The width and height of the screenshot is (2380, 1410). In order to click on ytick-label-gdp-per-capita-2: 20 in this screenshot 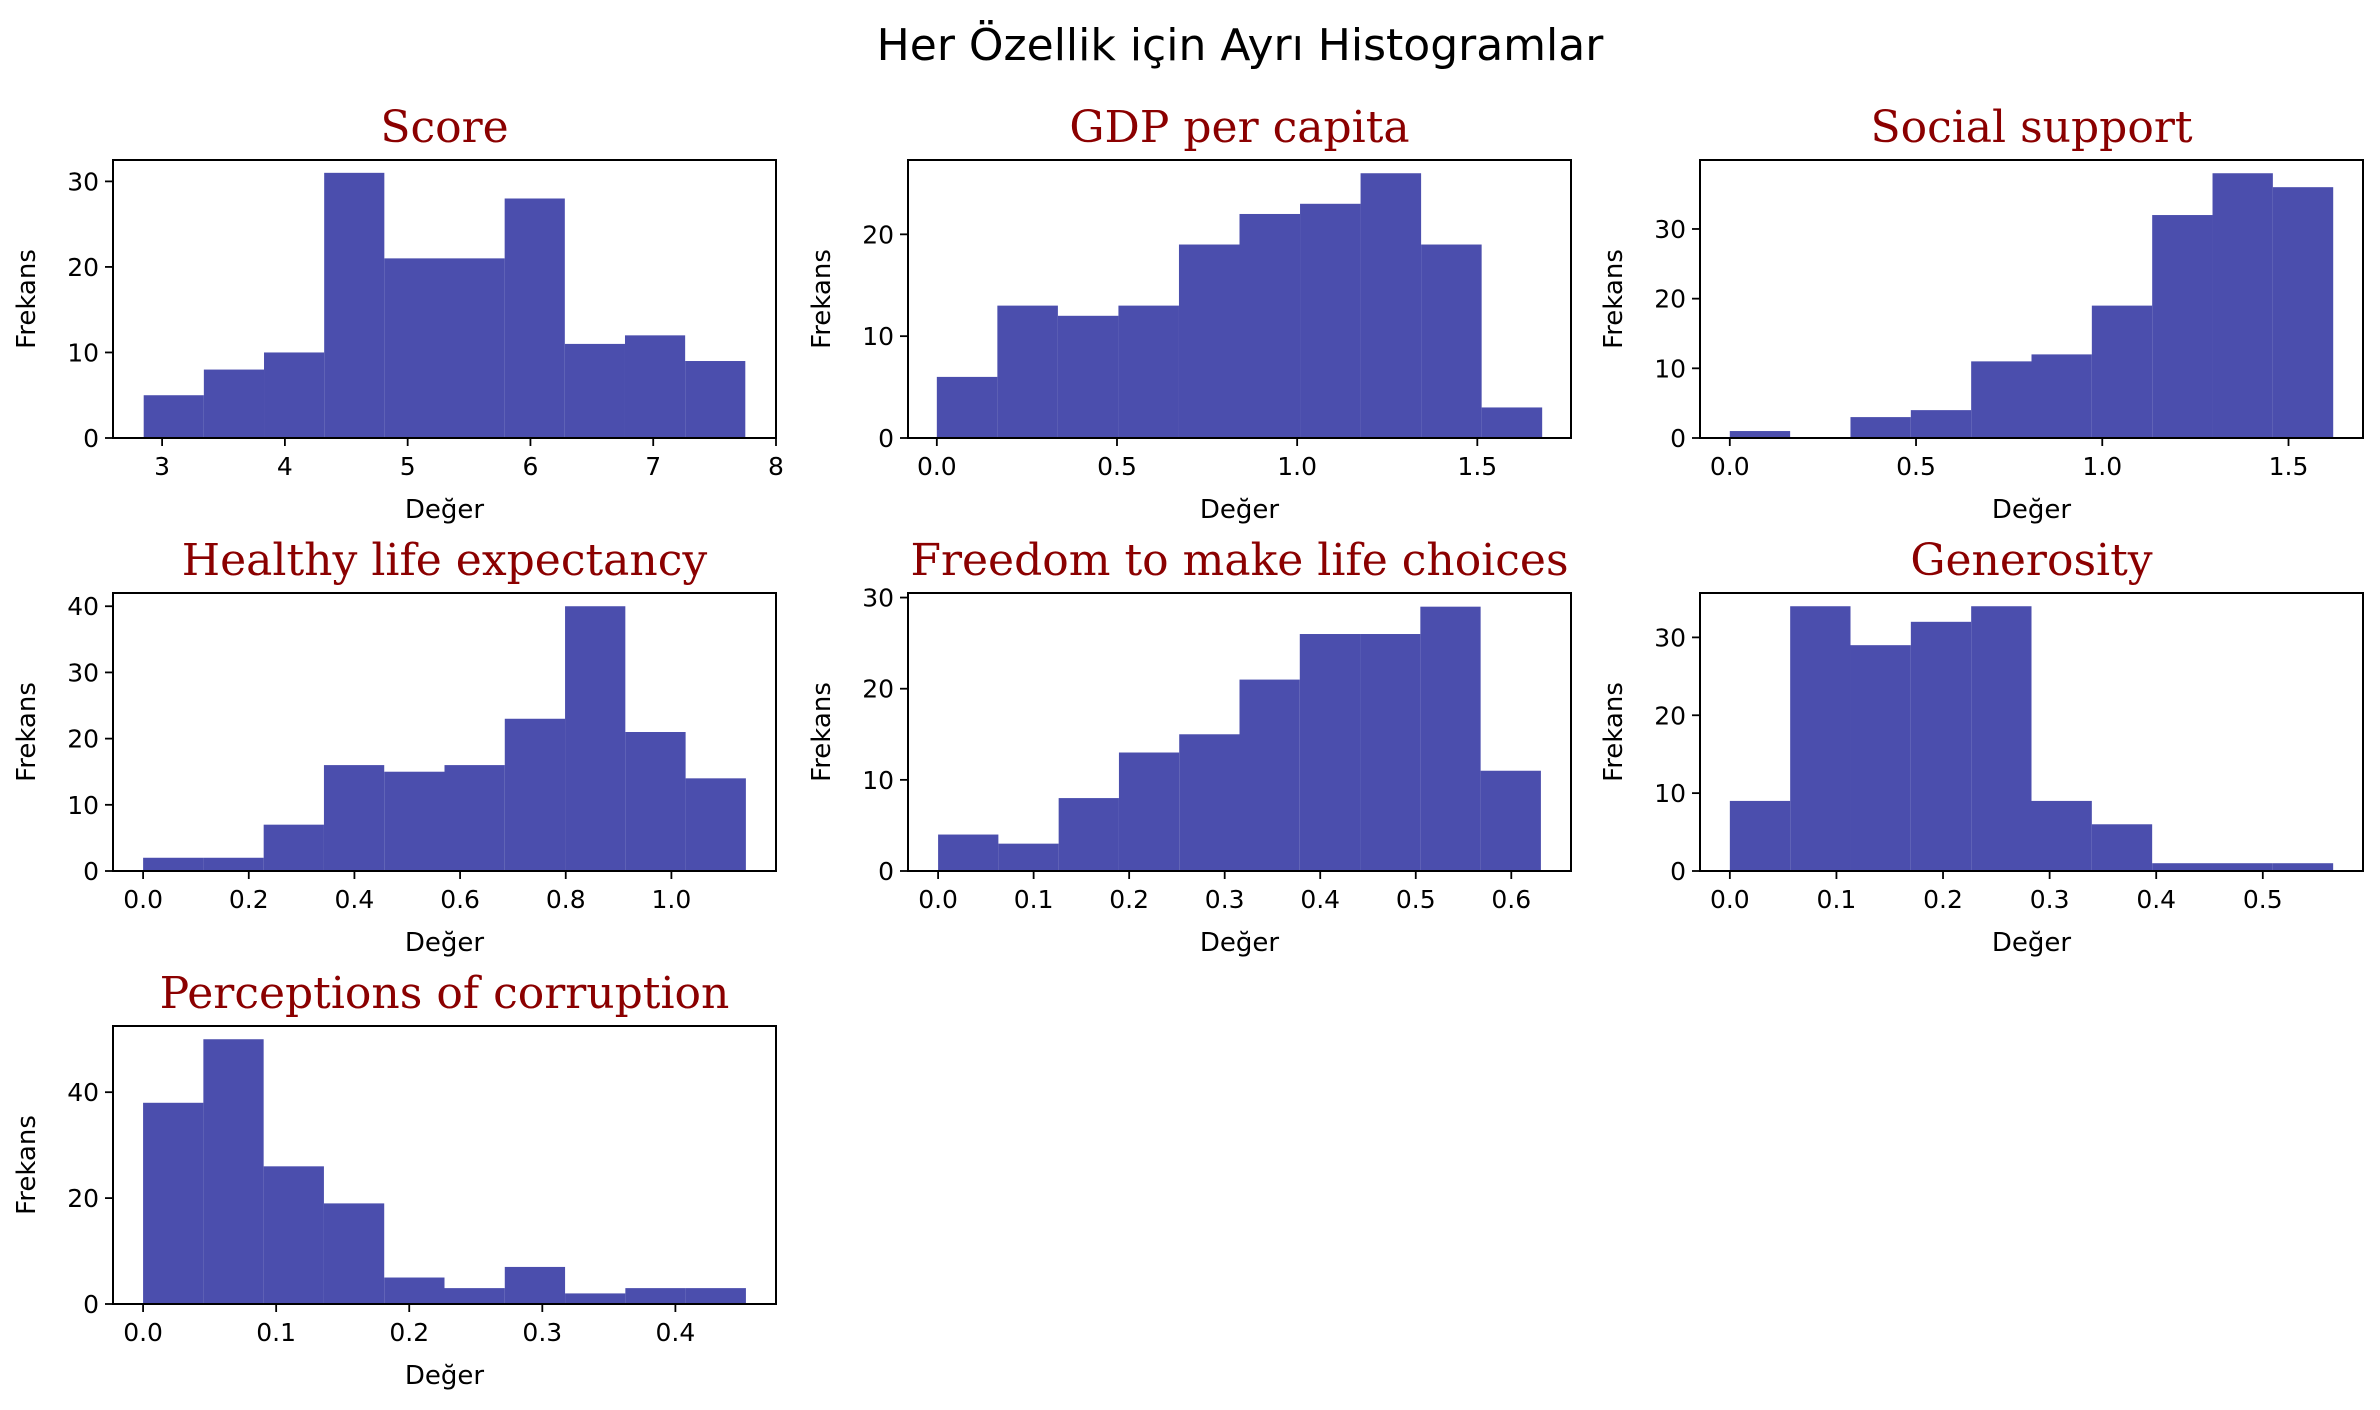, I will do `click(878, 234)`.